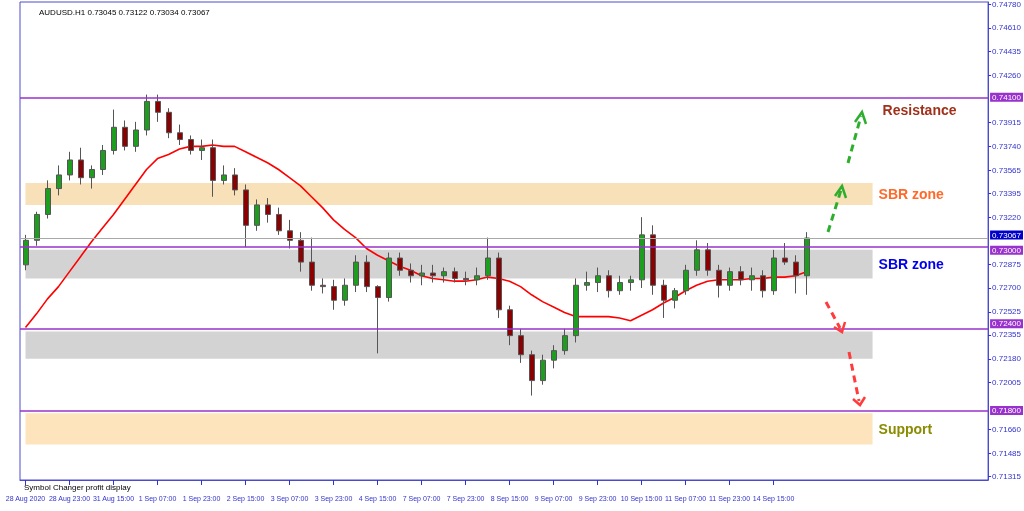 Image resolution: width=1024 pixels, height=511 pixels. What do you see at coordinates (1007, 146) in the screenshot?
I see `y-tick-label: 0.73740` at bounding box center [1007, 146].